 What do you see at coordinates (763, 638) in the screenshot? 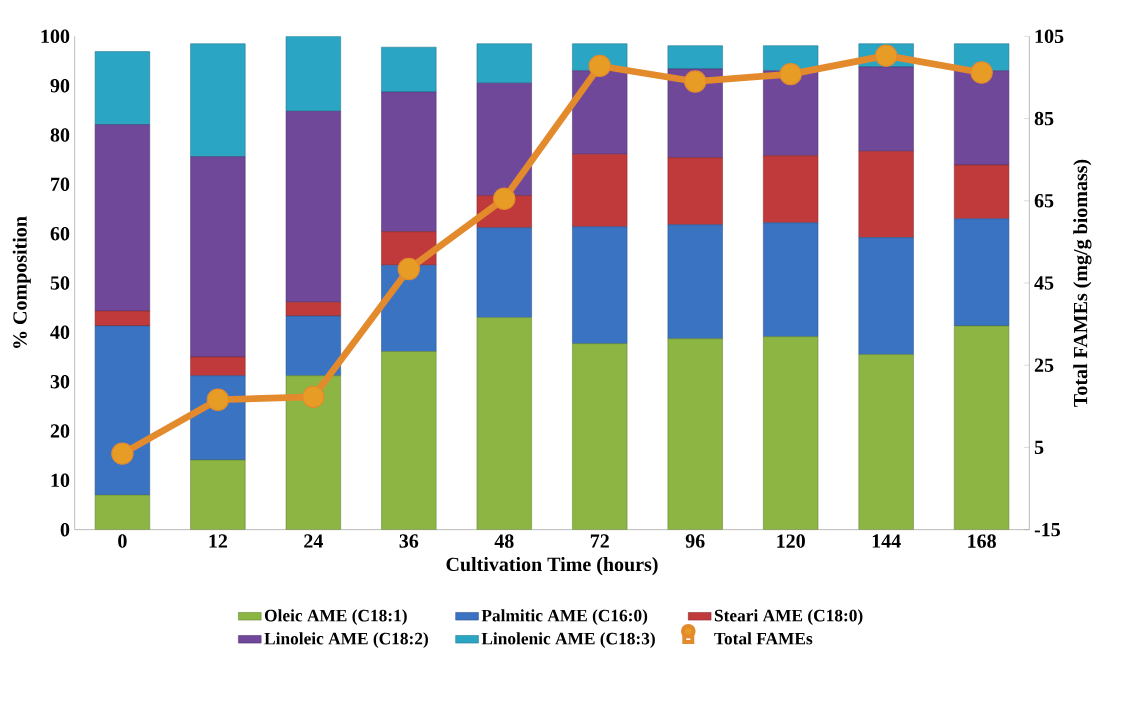
I see `legend-label: Total FAMEs` at bounding box center [763, 638].